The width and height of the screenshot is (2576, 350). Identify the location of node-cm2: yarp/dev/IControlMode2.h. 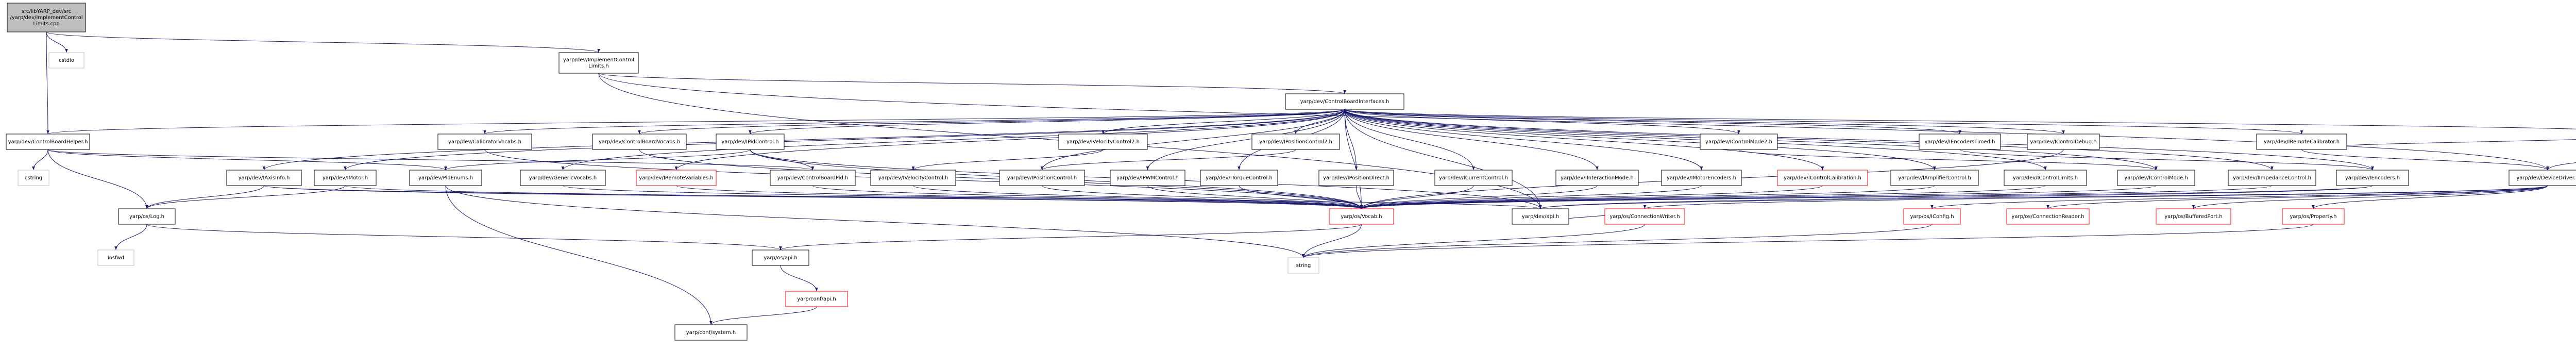
(1739, 142).